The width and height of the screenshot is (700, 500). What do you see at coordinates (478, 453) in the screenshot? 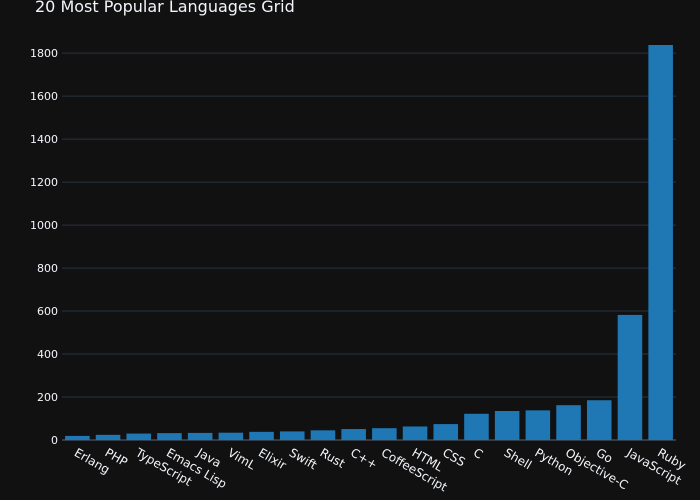
I see `x-tick-label: C` at bounding box center [478, 453].